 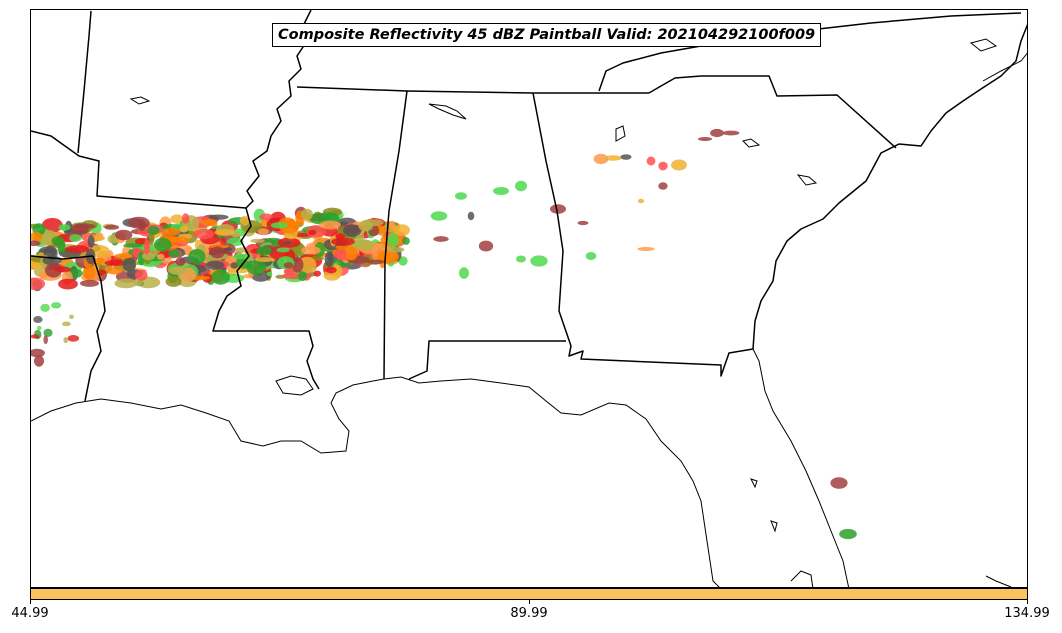 I want to click on lake-al, so click(x=447, y=111).